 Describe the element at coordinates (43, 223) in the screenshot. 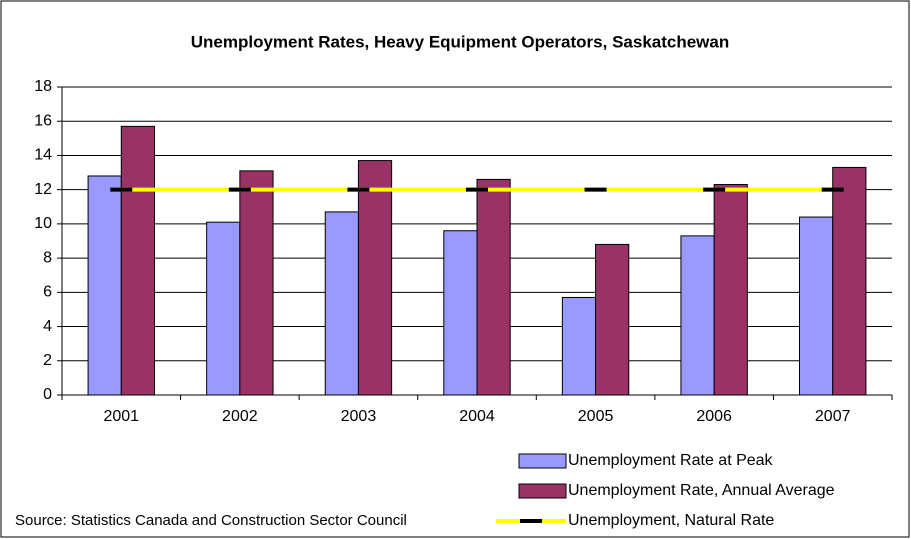

I see `y-tick-label: 10` at that location.